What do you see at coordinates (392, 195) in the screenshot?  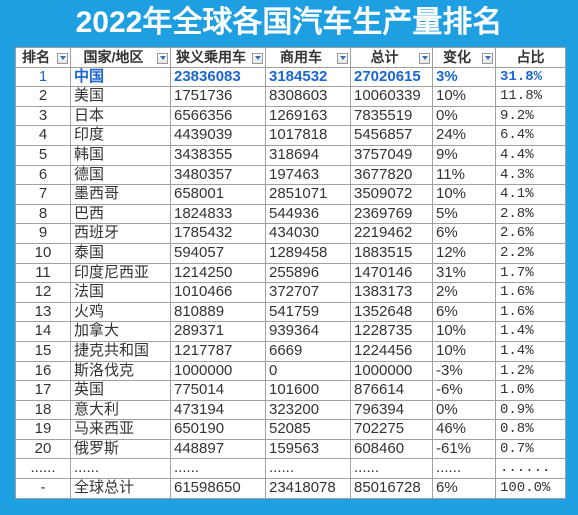 I see `total-cell: 3509072` at bounding box center [392, 195].